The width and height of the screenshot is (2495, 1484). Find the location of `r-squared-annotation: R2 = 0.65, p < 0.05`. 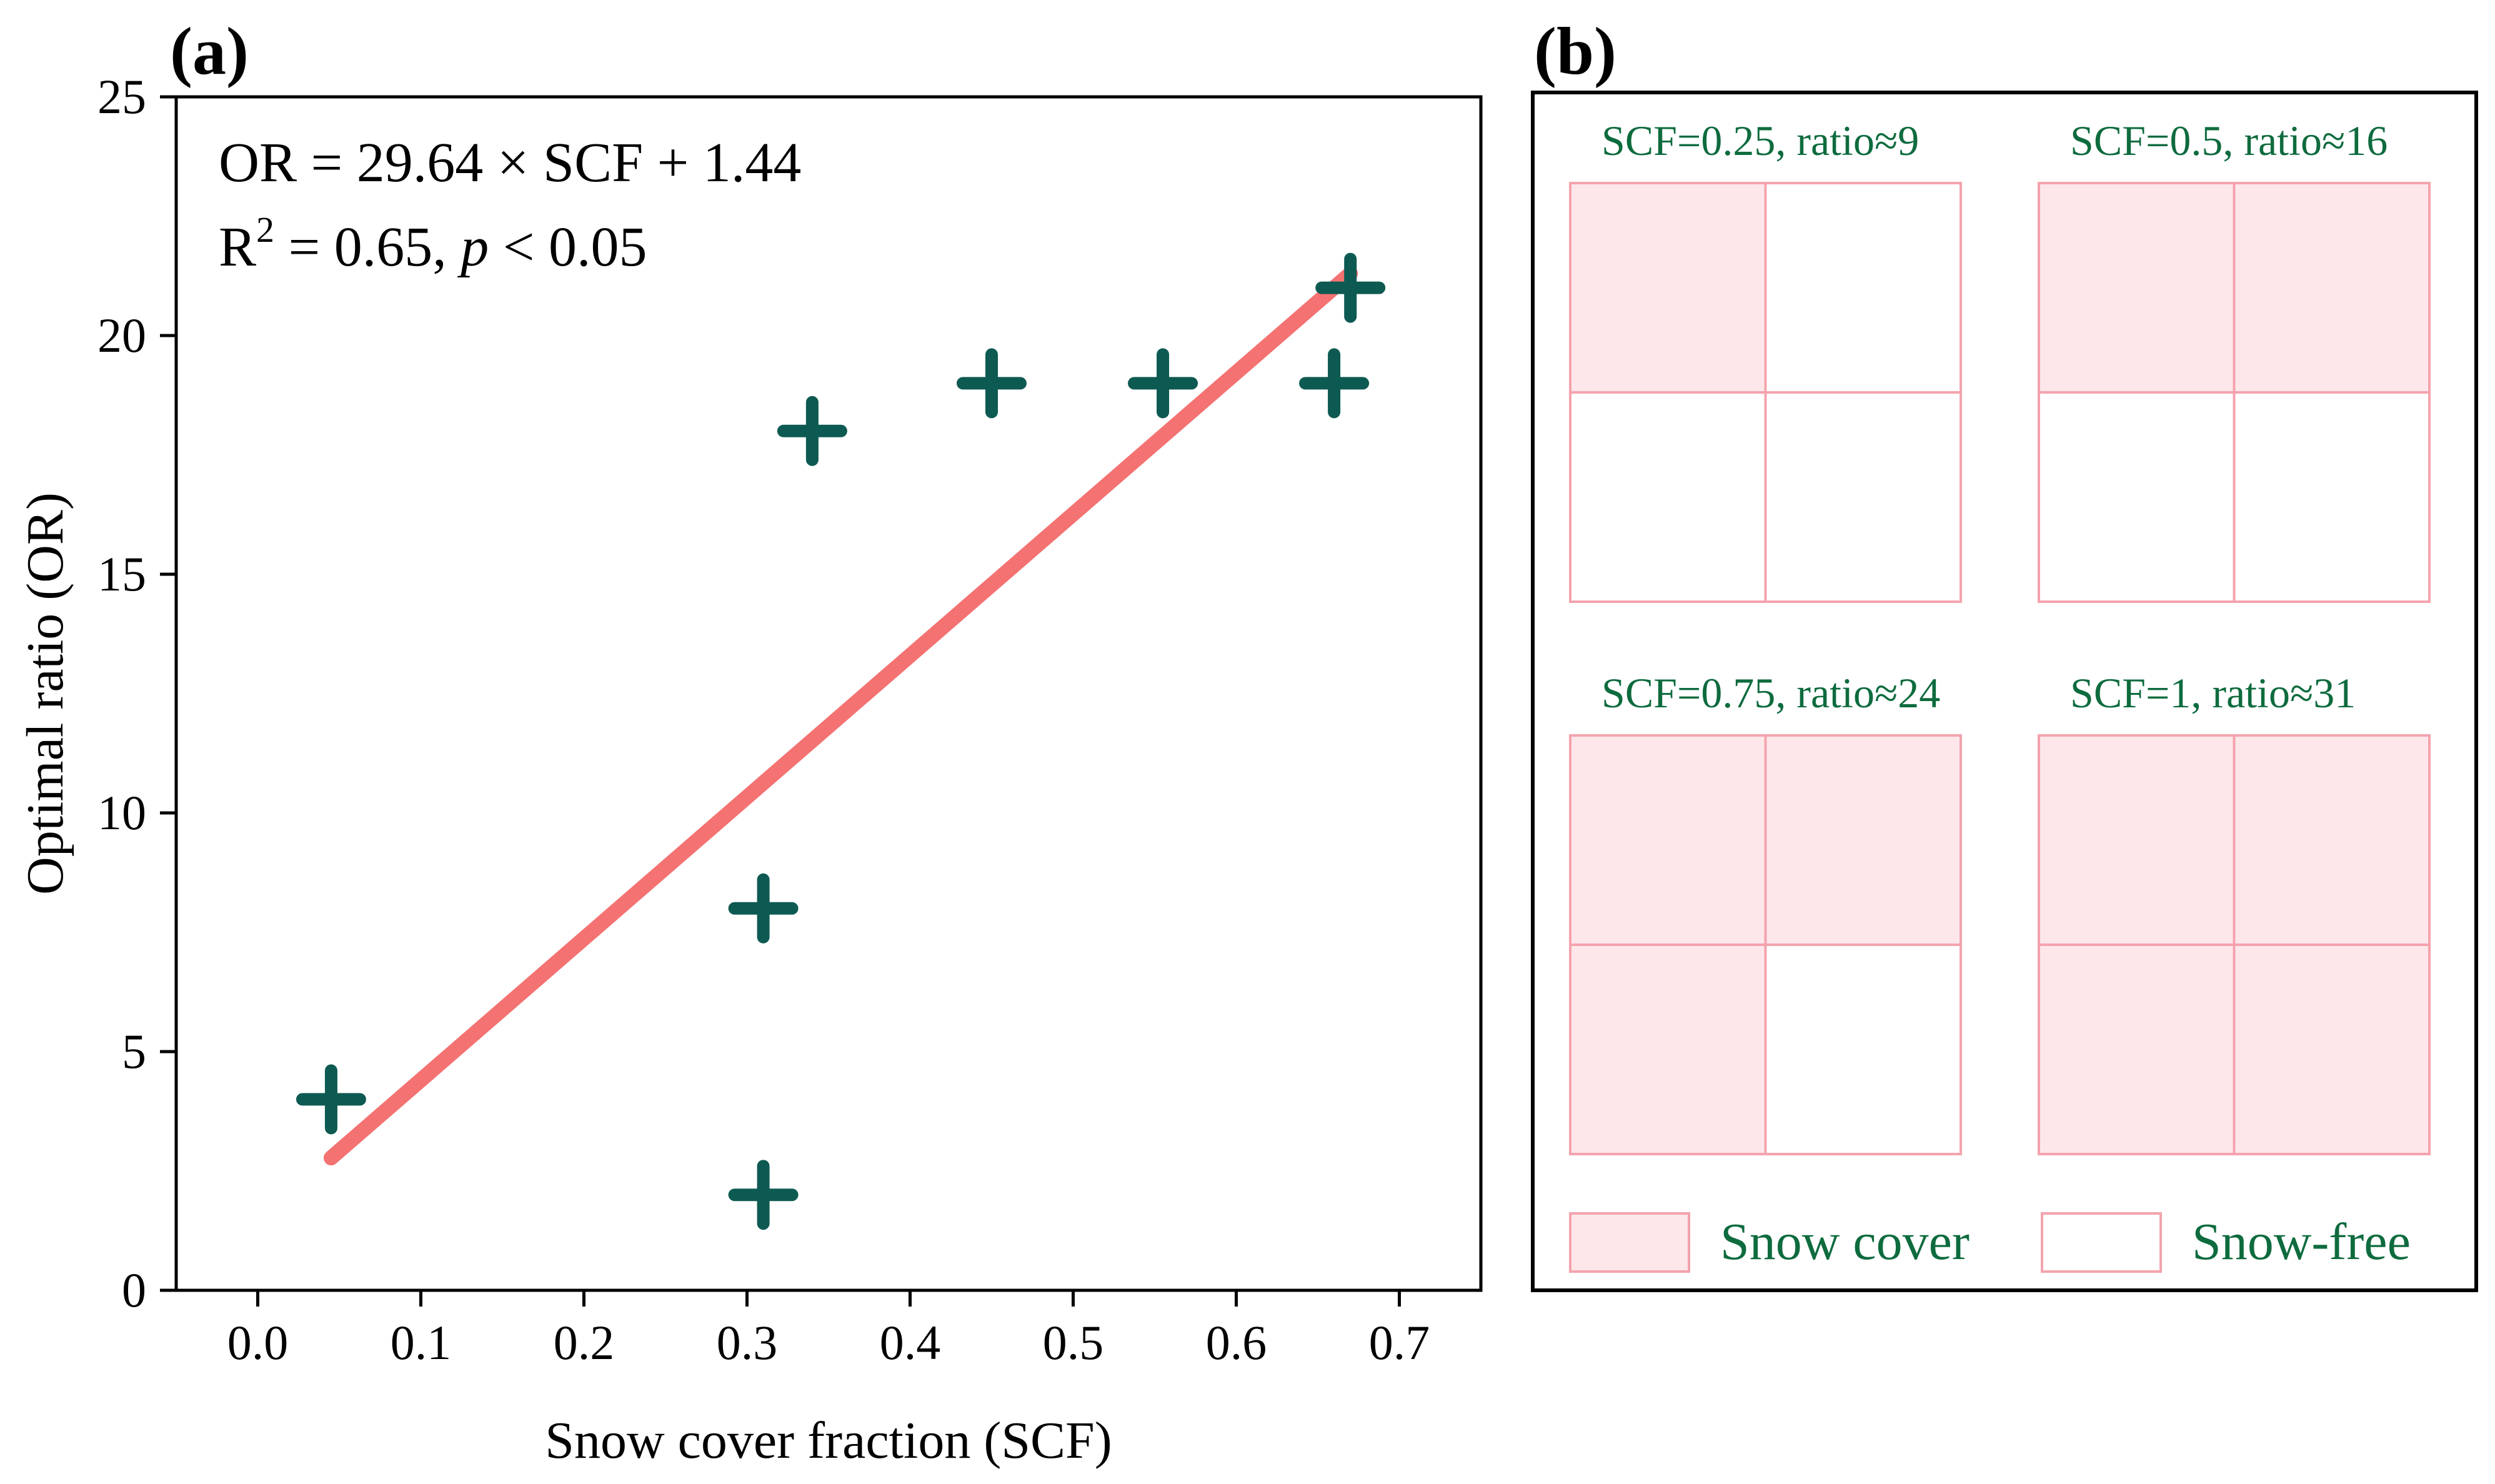

r-squared-annotation: R2 = 0.65, p < 0.05 is located at coordinates (433, 243).